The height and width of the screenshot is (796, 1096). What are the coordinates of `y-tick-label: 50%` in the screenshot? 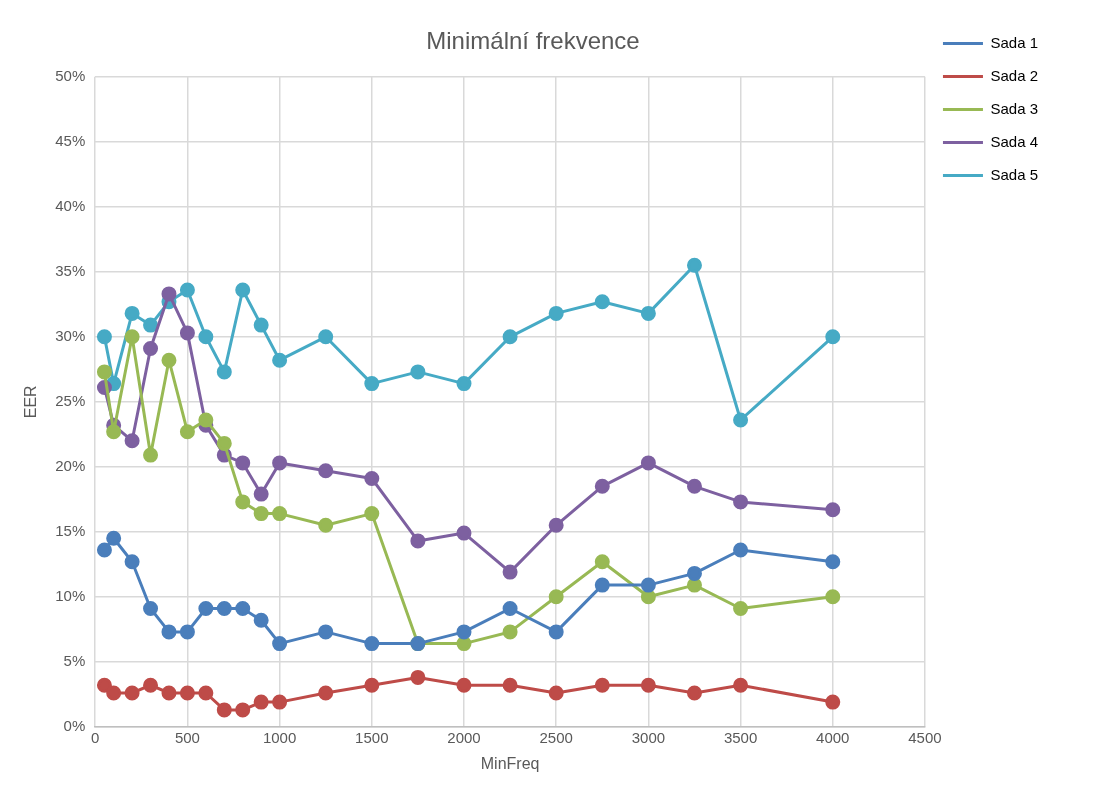 It's located at (70, 75).